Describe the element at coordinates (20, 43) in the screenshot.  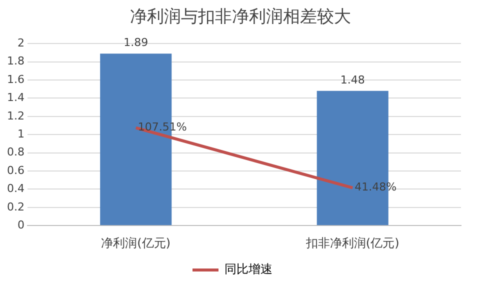
I see `y-tick-label: 2` at that location.